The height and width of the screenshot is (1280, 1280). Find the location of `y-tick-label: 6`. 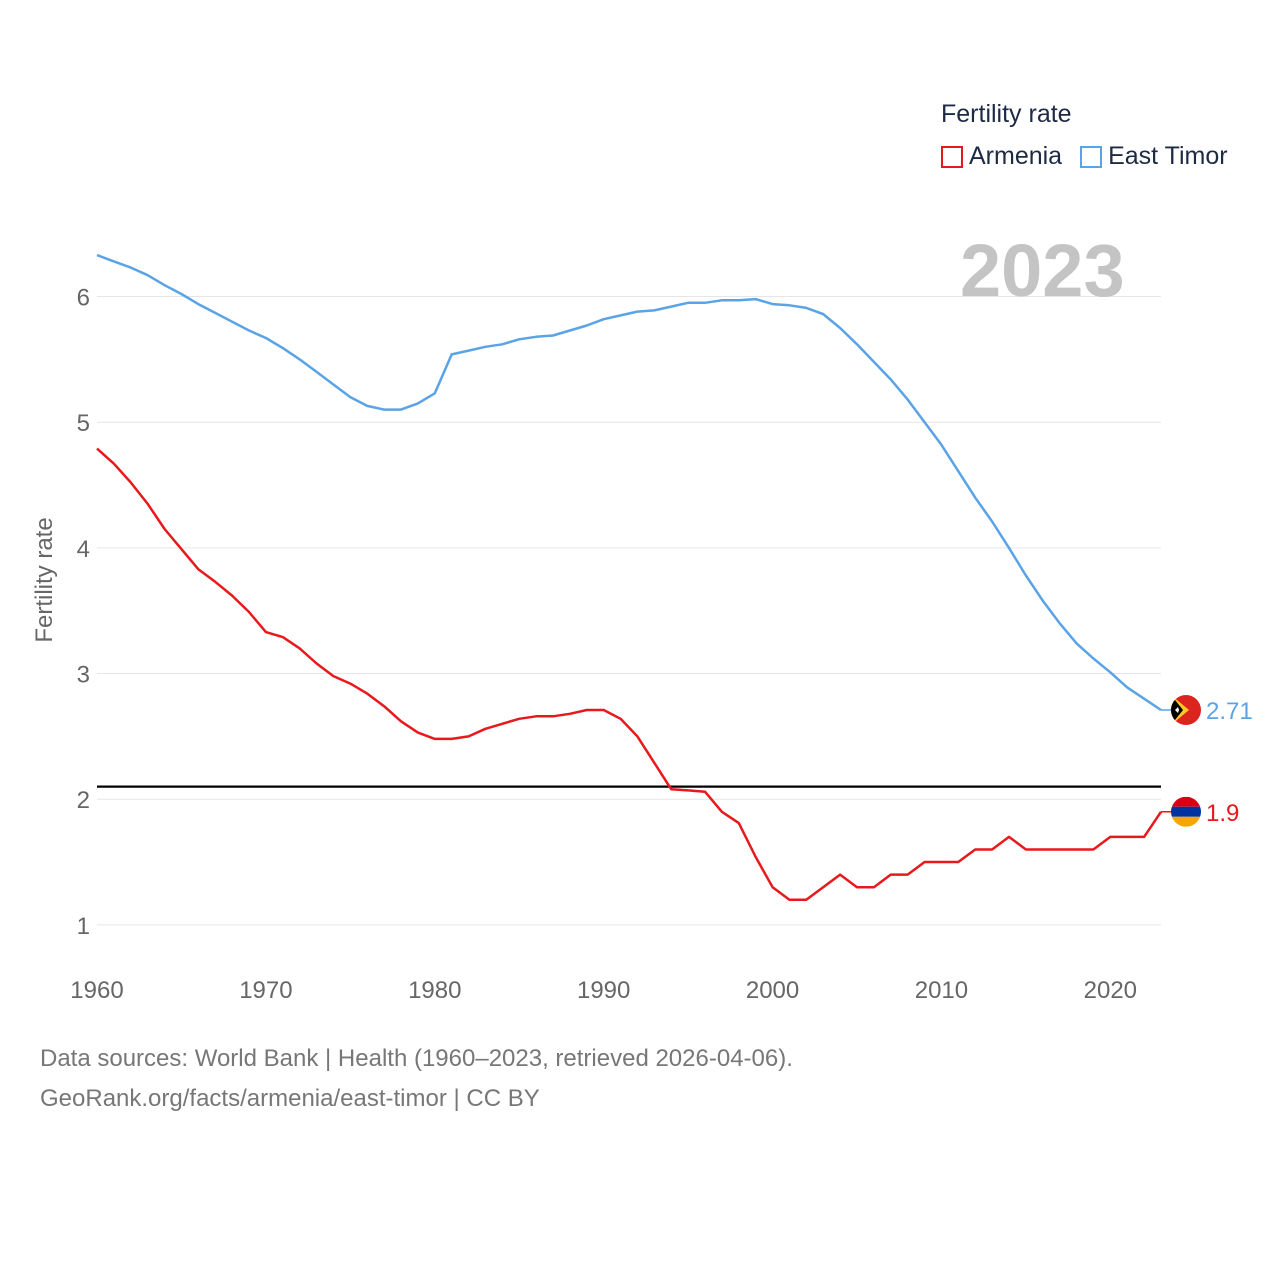

y-tick-label: 6 is located at coordinates (83, 298).